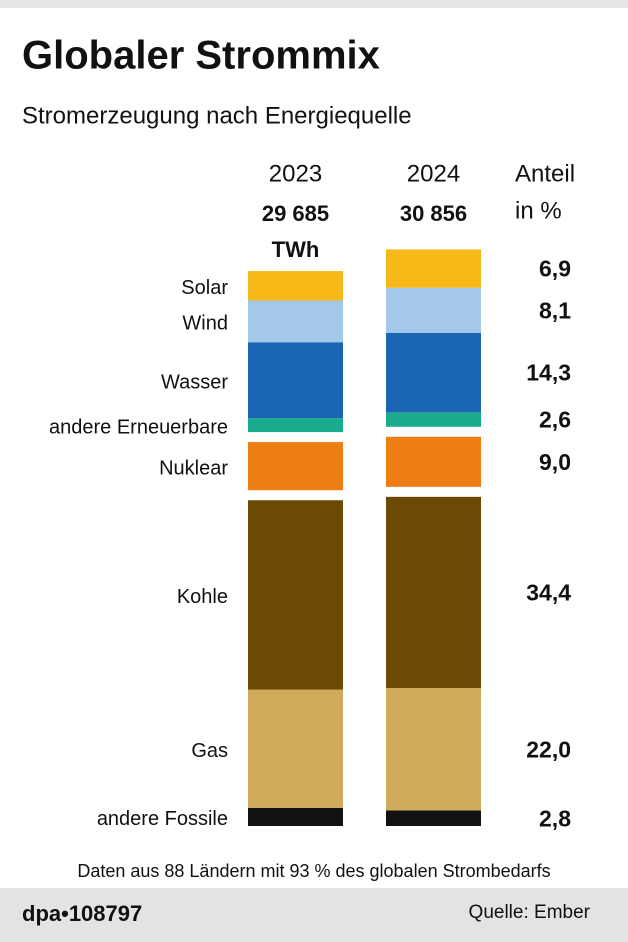  Describe the element at coordinates (433, 213) in the screenshot. I see `total-label: 30 856` at that location.